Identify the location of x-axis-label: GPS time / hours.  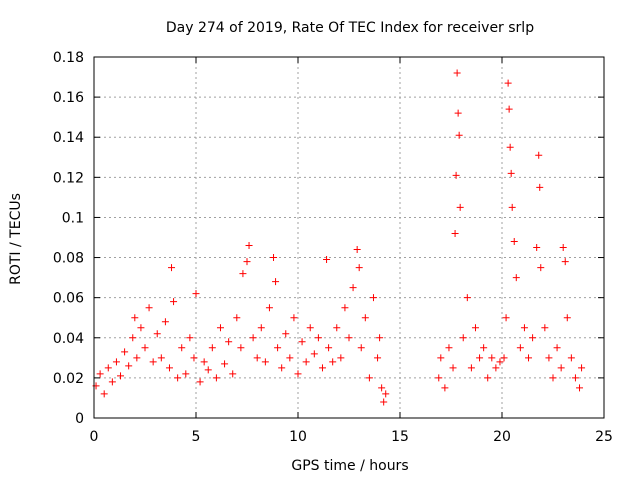
(349, 466).